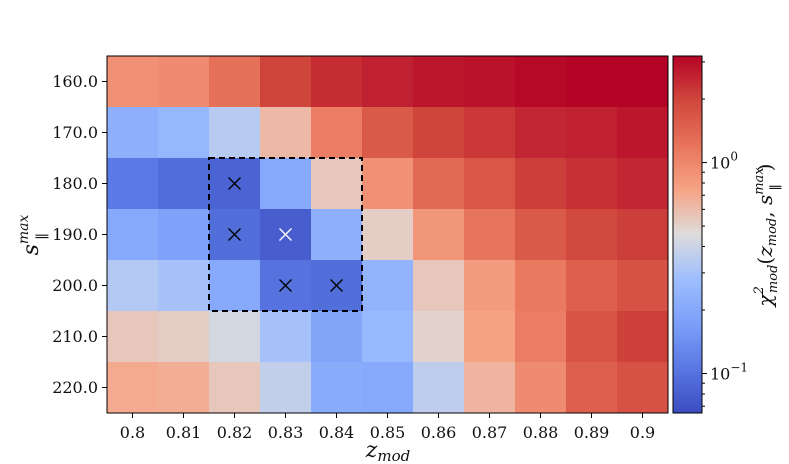  I want to click on x-tick-label: 0.81, so click(184, 432).